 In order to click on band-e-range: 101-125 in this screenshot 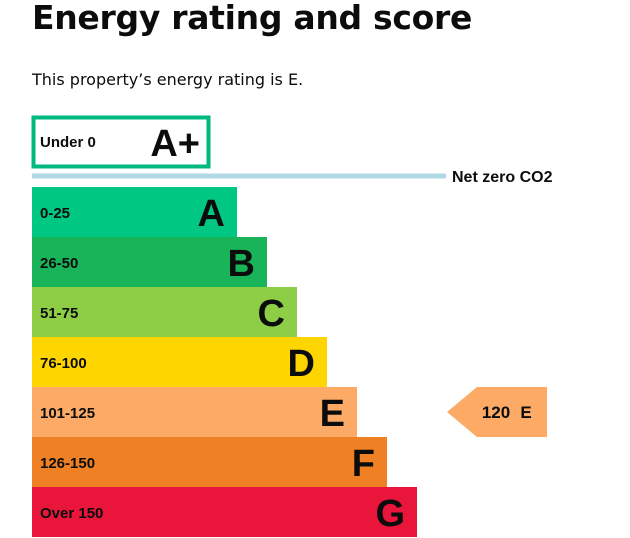, I will do `click(67, 413)`.